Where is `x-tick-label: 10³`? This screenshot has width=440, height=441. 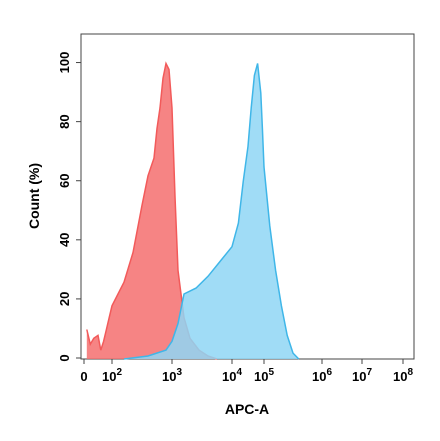 x-tick-label: 10³ is located at coordinates (172, 375).